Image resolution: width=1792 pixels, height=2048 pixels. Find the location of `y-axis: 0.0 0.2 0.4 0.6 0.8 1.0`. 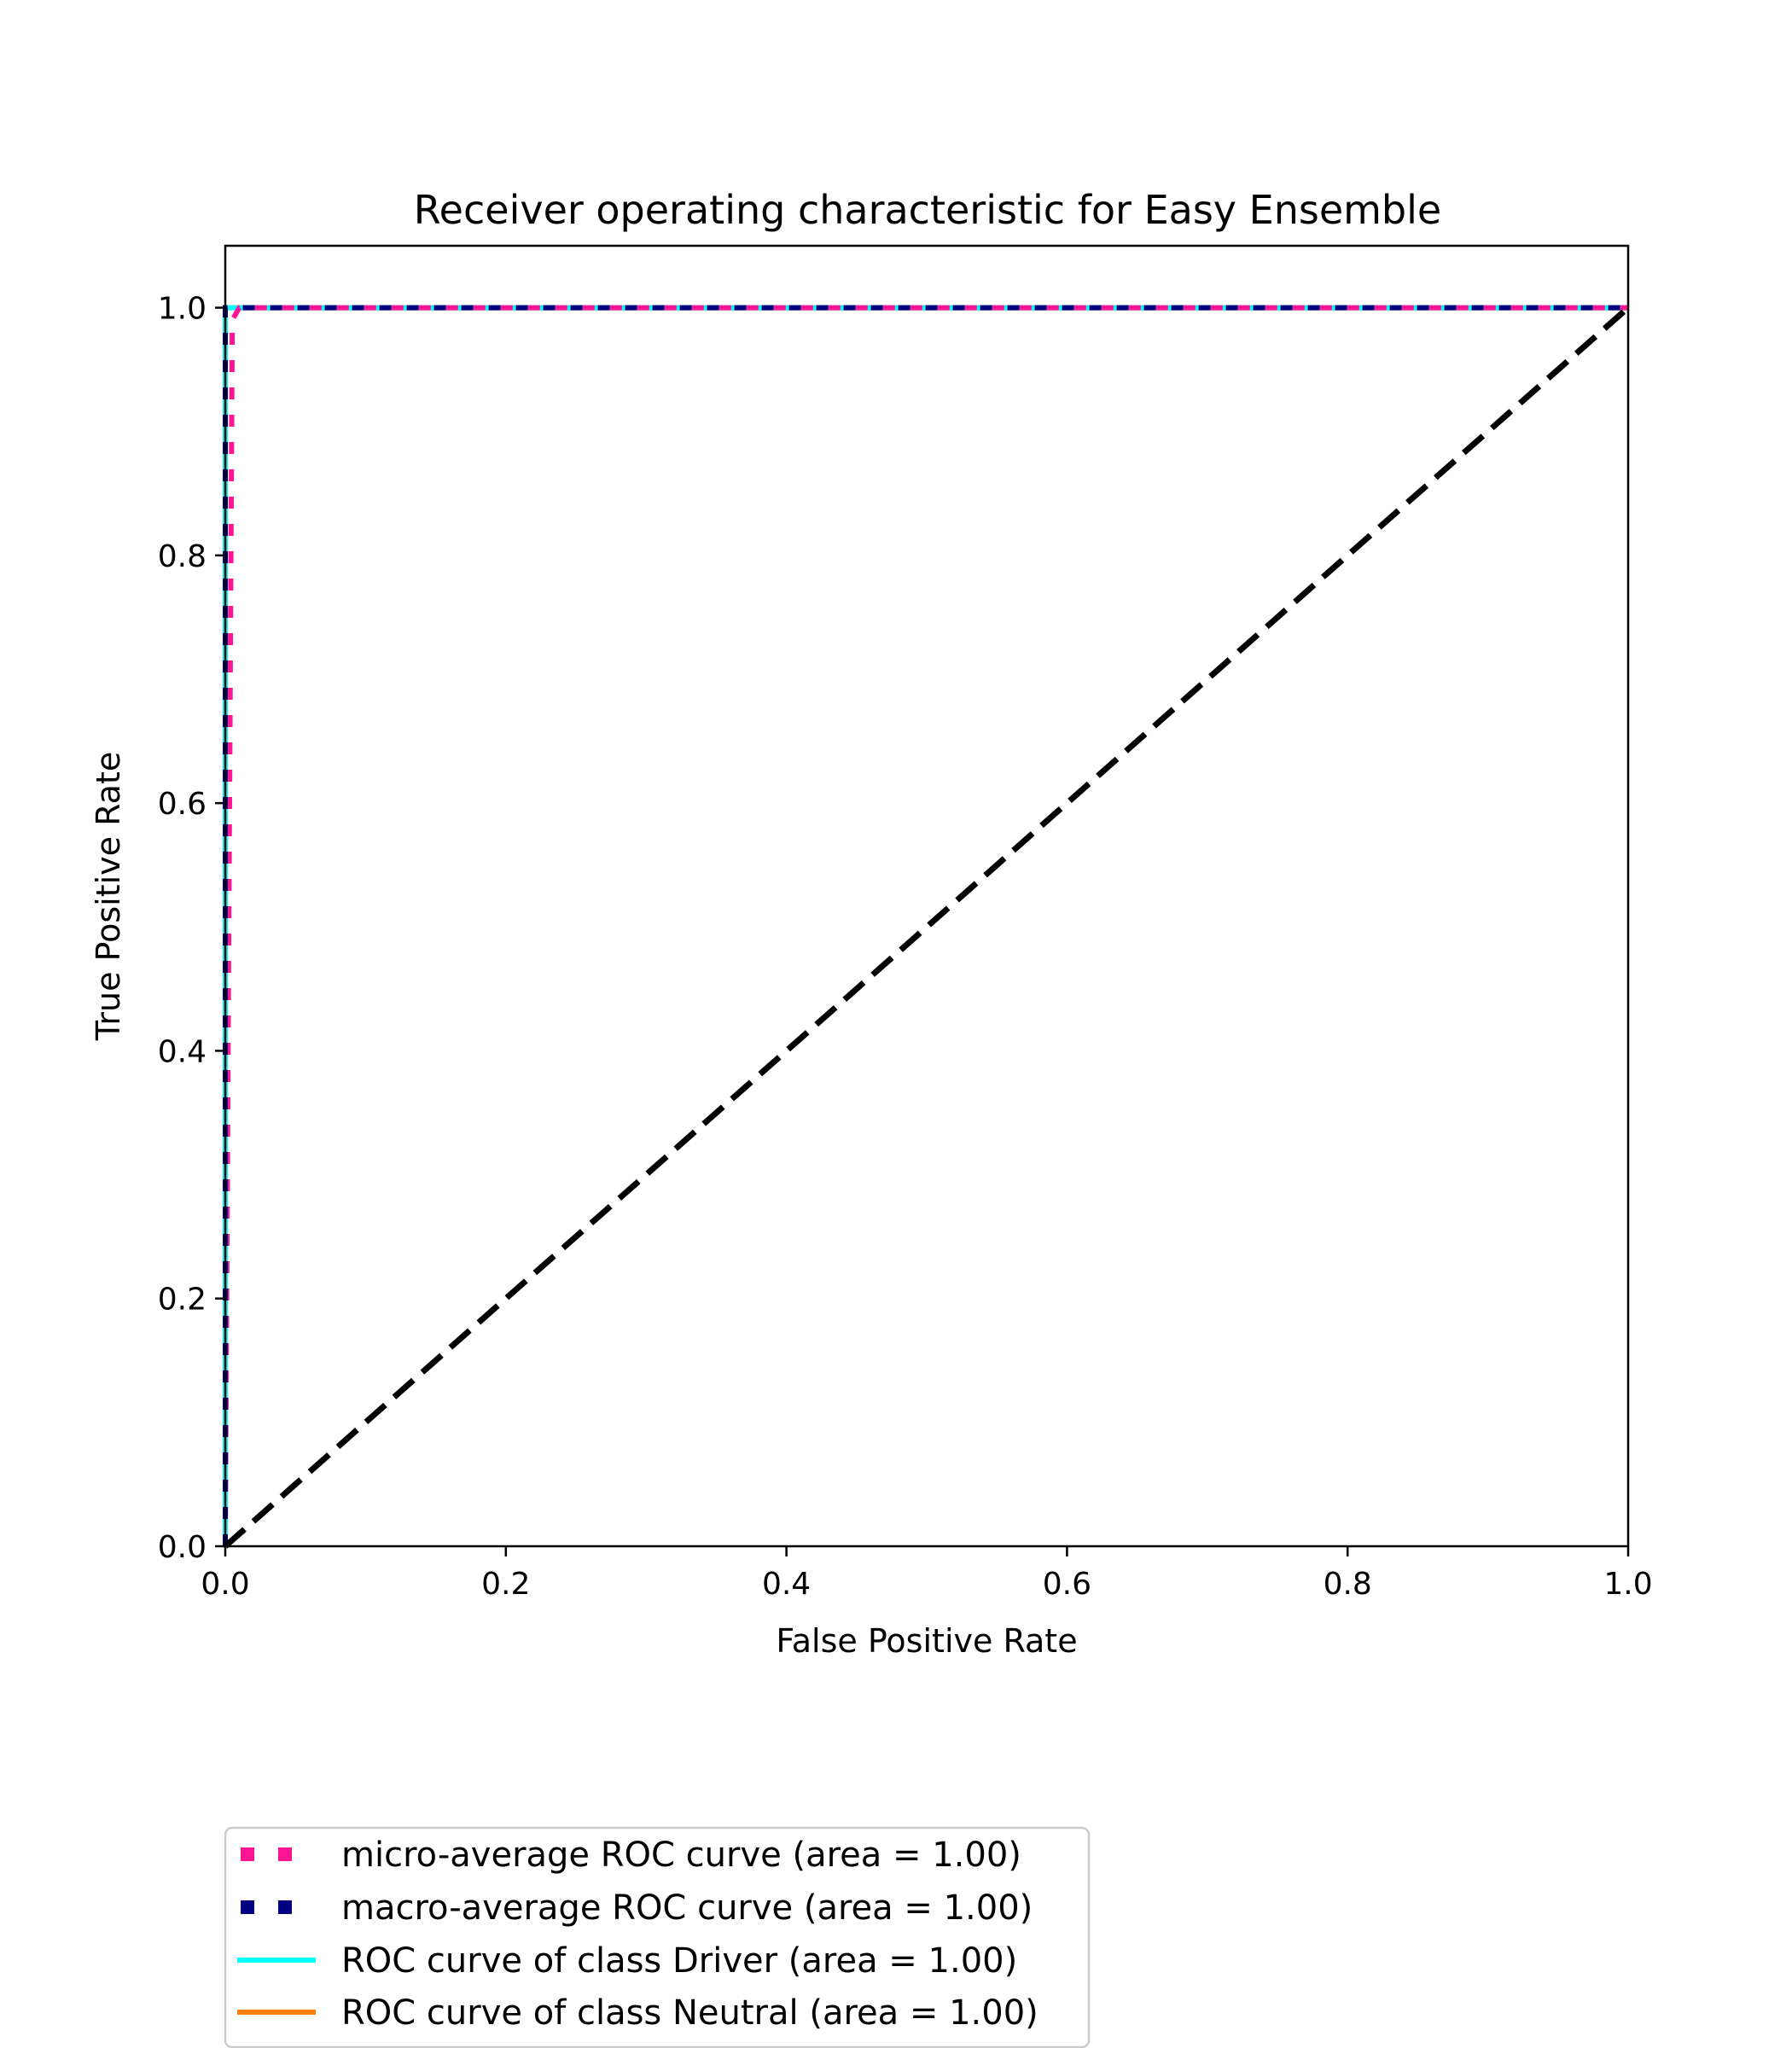

y-axis: 0.0 0.2 0.4 0.6 0.8 1.0 is located at coordinates (191, 929).